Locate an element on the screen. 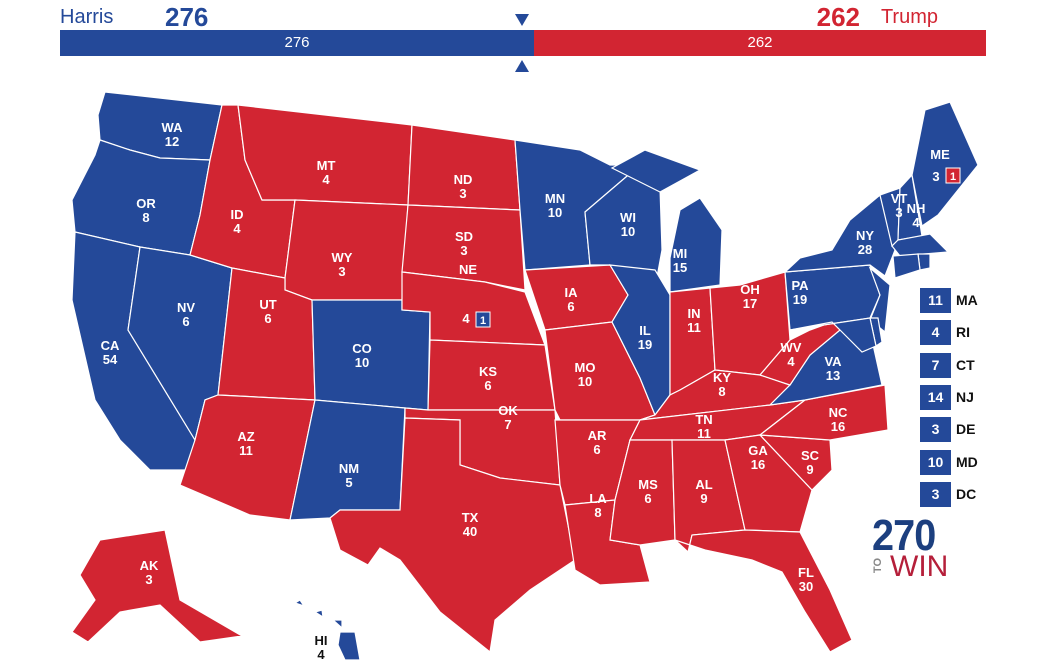 The image size is (1050, 670). state-label: KY is located at coordinates (722, 377).